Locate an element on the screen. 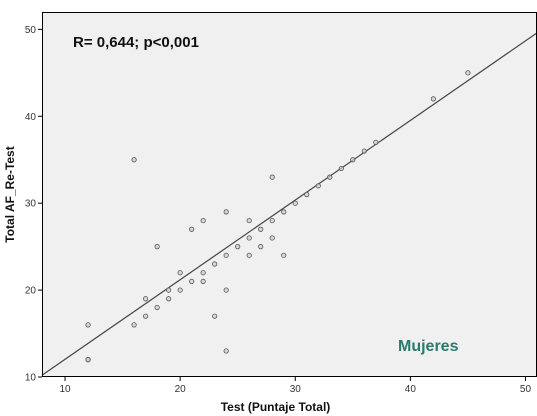  y-tick-label: 10 is located at coordinates (31, 378).